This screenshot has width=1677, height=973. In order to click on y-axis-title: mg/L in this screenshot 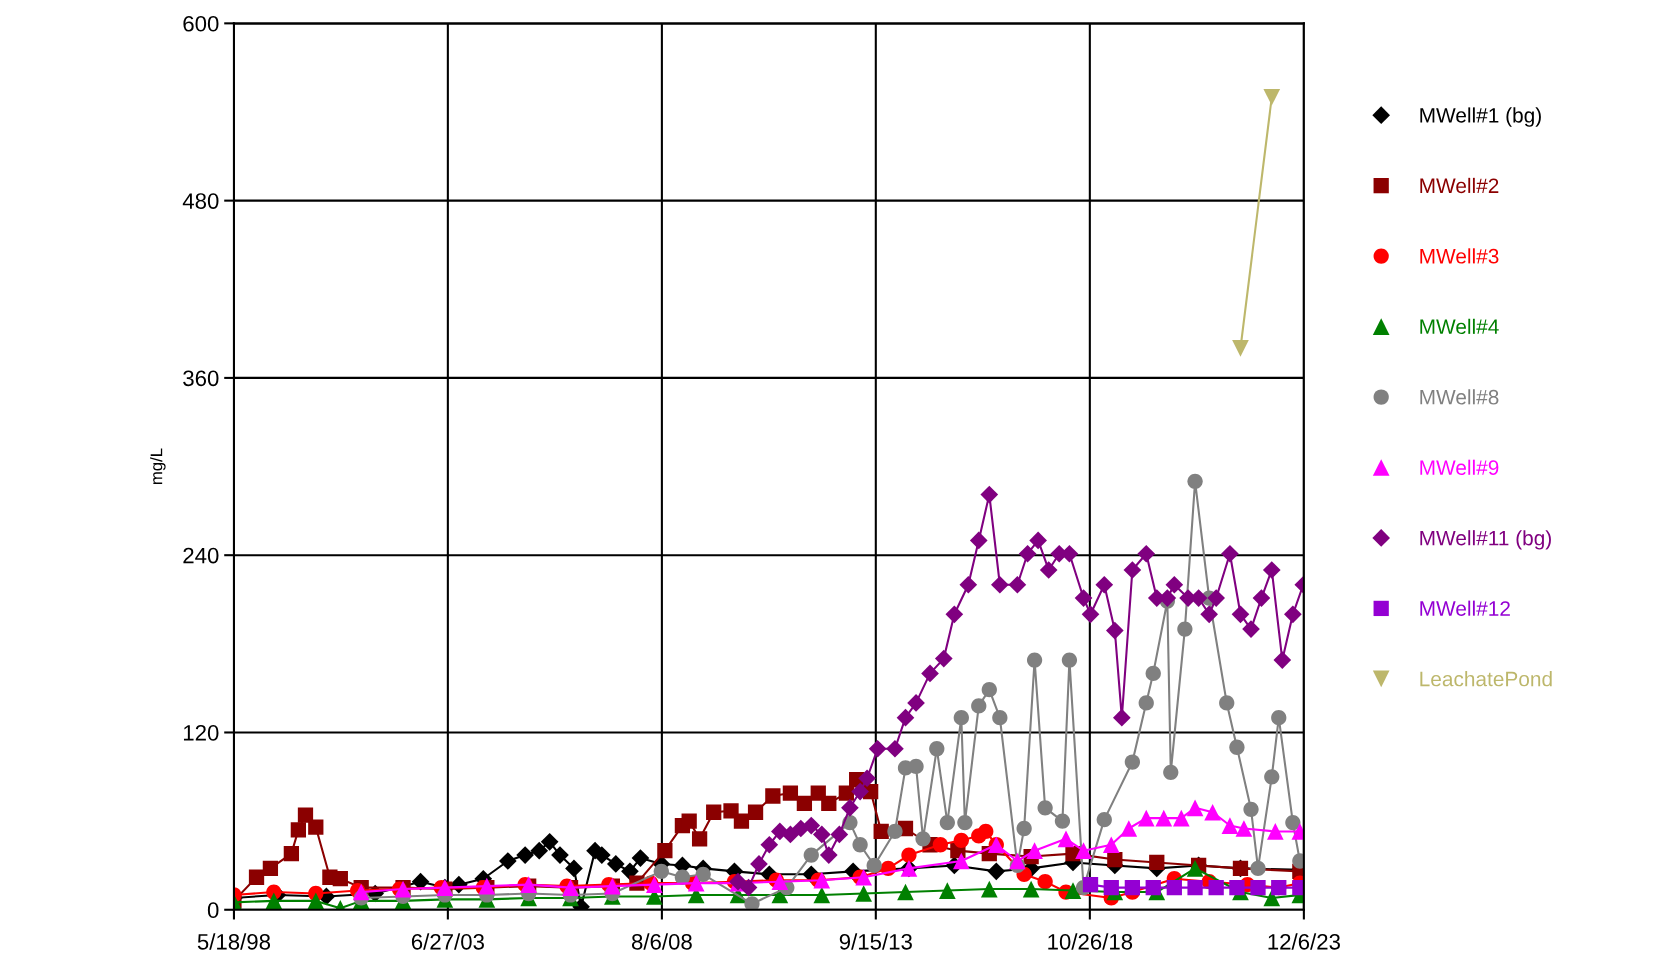, I will do `click(158, 466)`.